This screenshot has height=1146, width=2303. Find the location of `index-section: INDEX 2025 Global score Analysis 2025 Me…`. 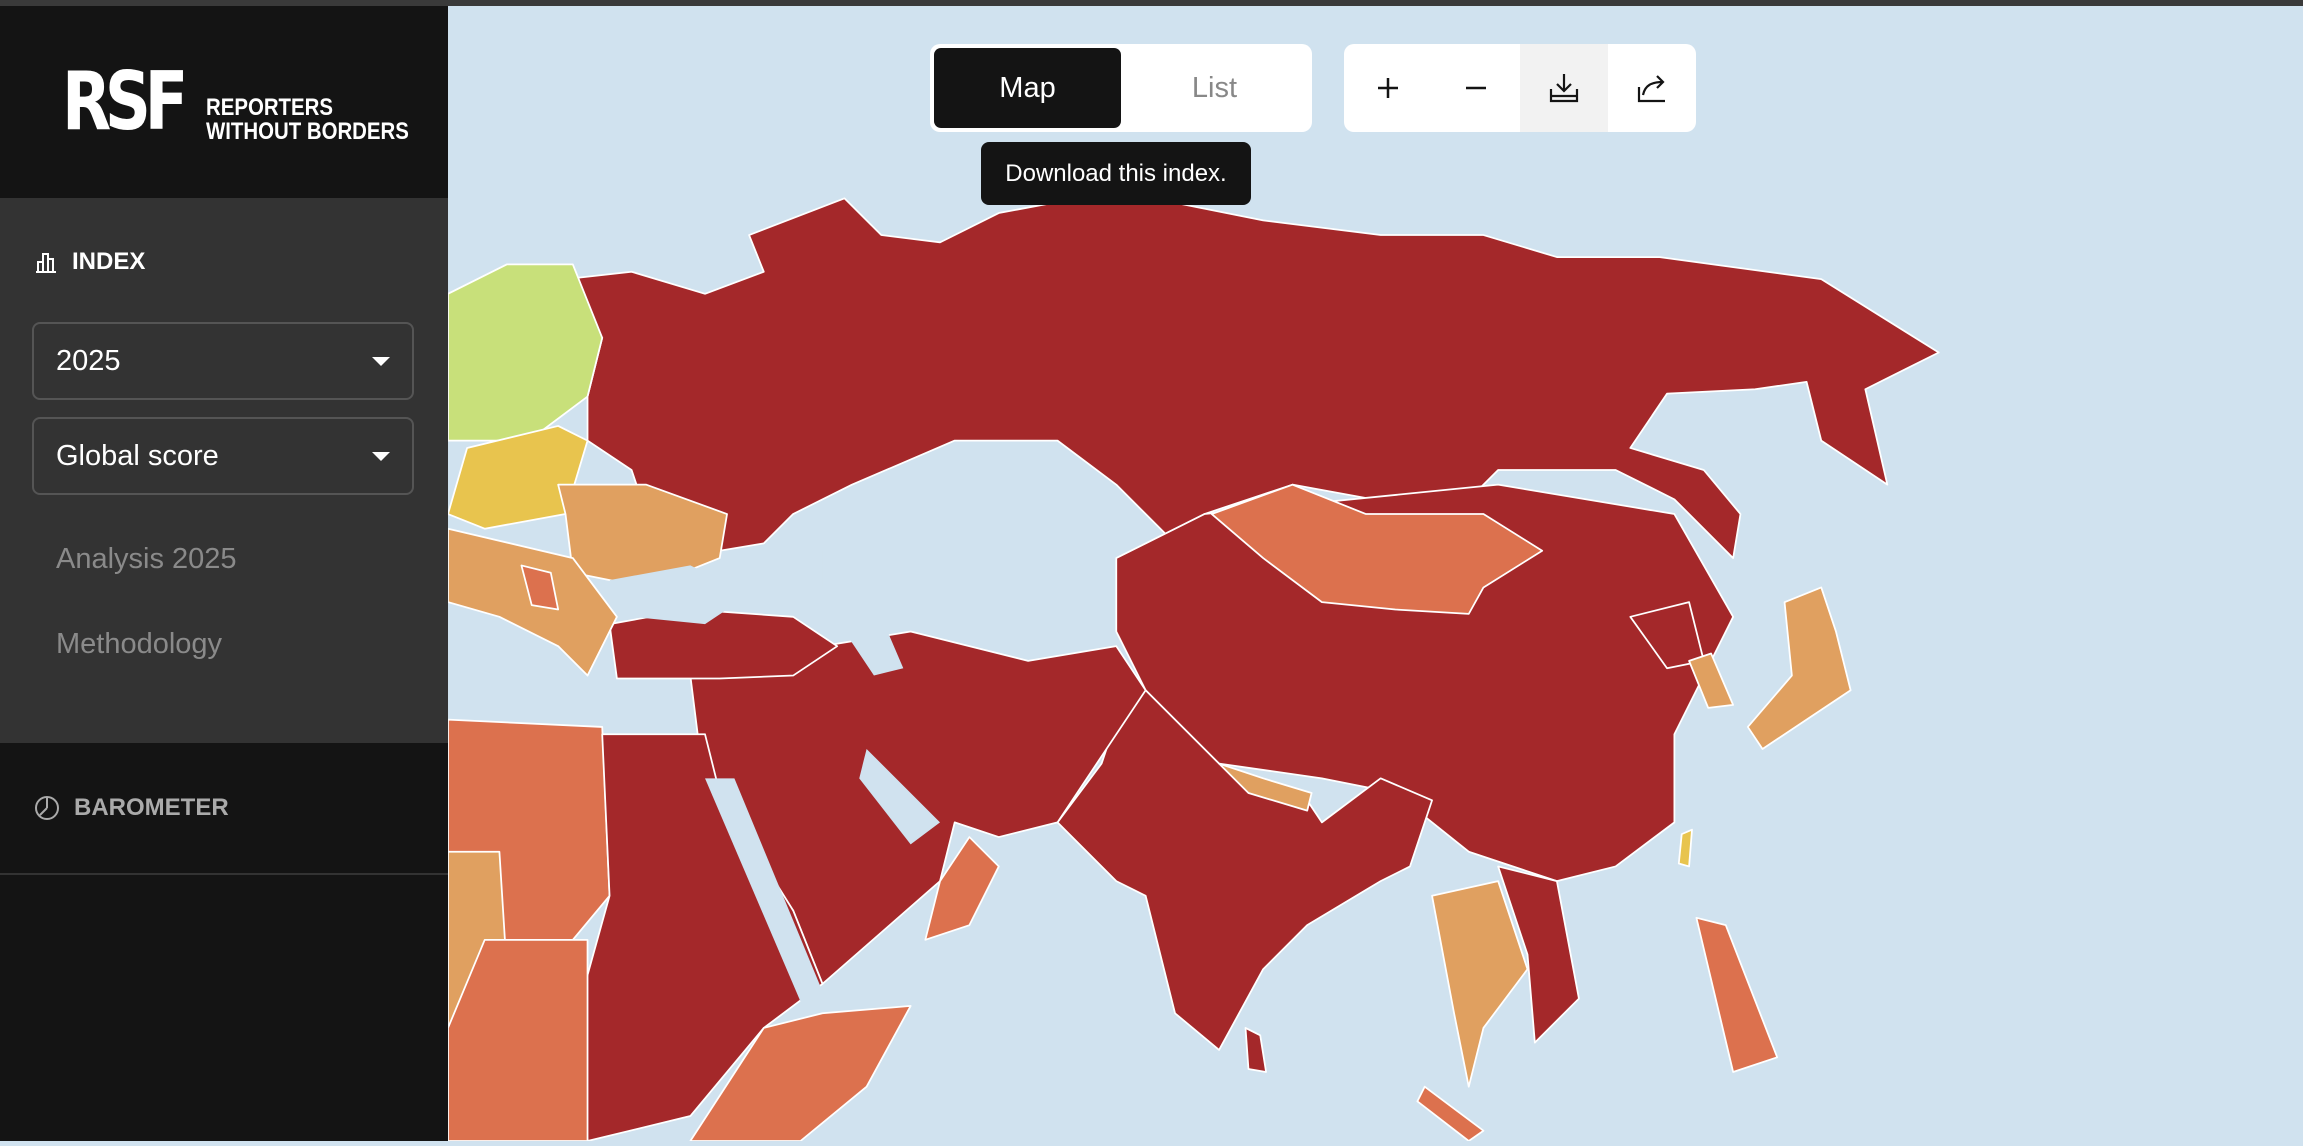

index-section: INDEX 2025 Global score Analysis 2025 Me… is located at coordinates (224, 470).